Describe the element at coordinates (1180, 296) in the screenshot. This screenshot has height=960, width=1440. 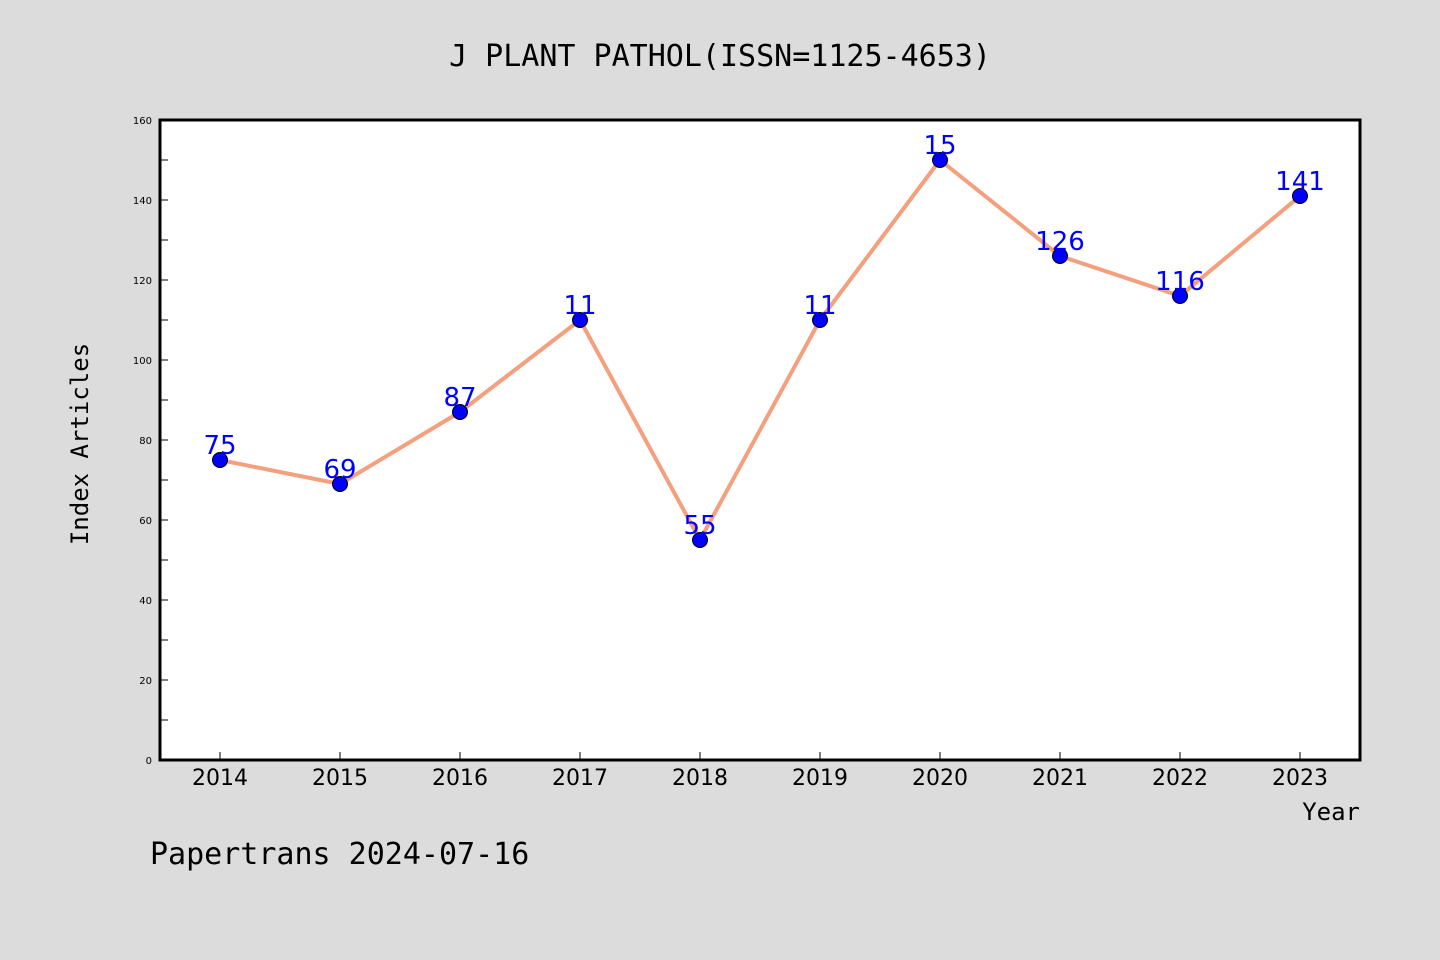
I see `data-point-2022` at that location.